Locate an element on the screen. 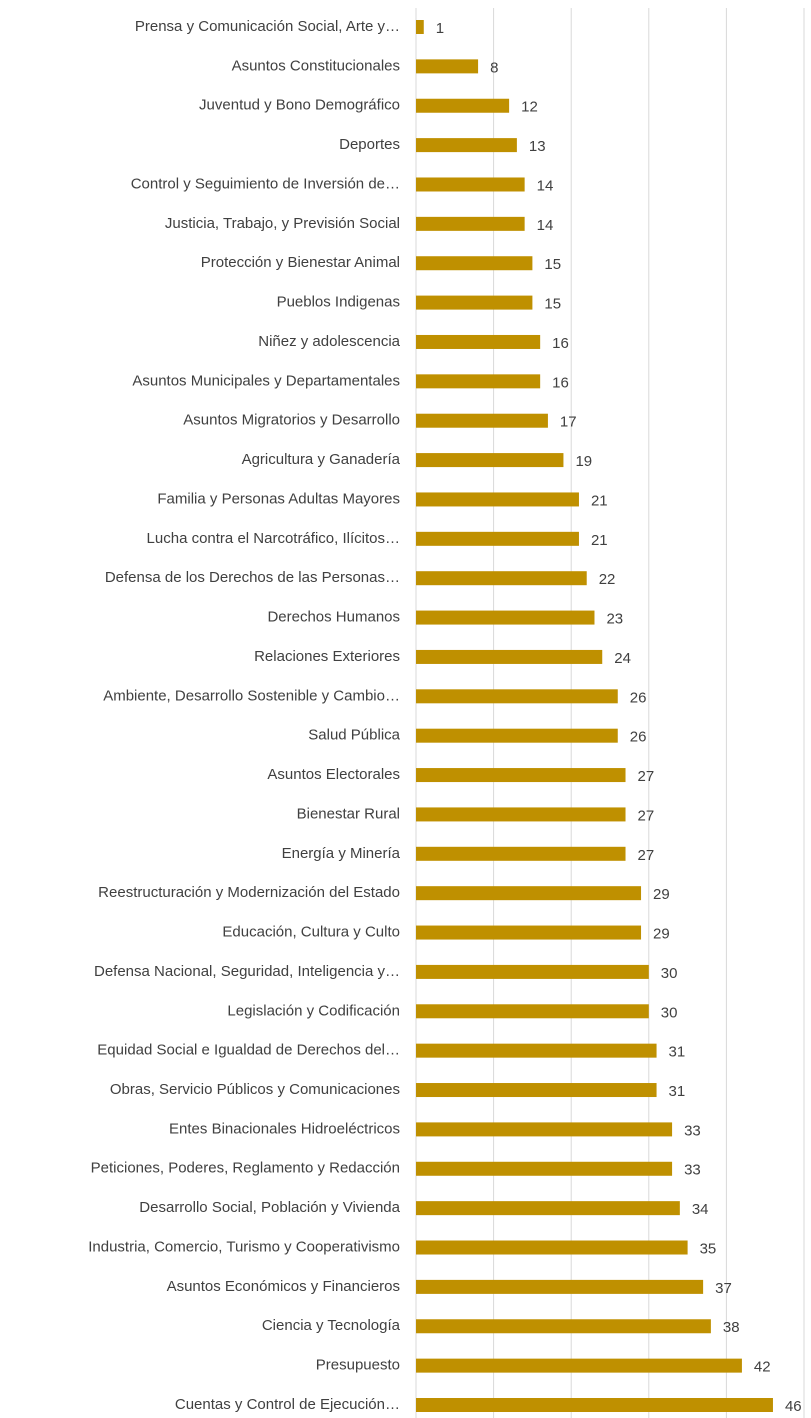 The image size is (811, 1418). value-label: 46 is located at coordinates (793, 1406).